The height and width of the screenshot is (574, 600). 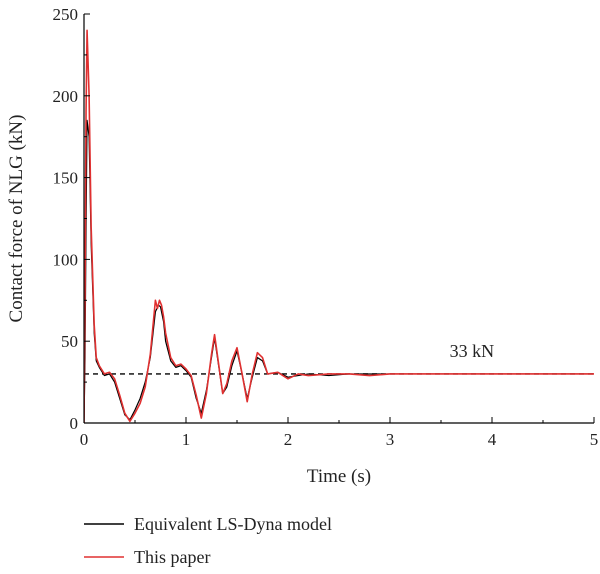 I want to click on annotation-33kn: 33 kN, so click(x=472, y=351).